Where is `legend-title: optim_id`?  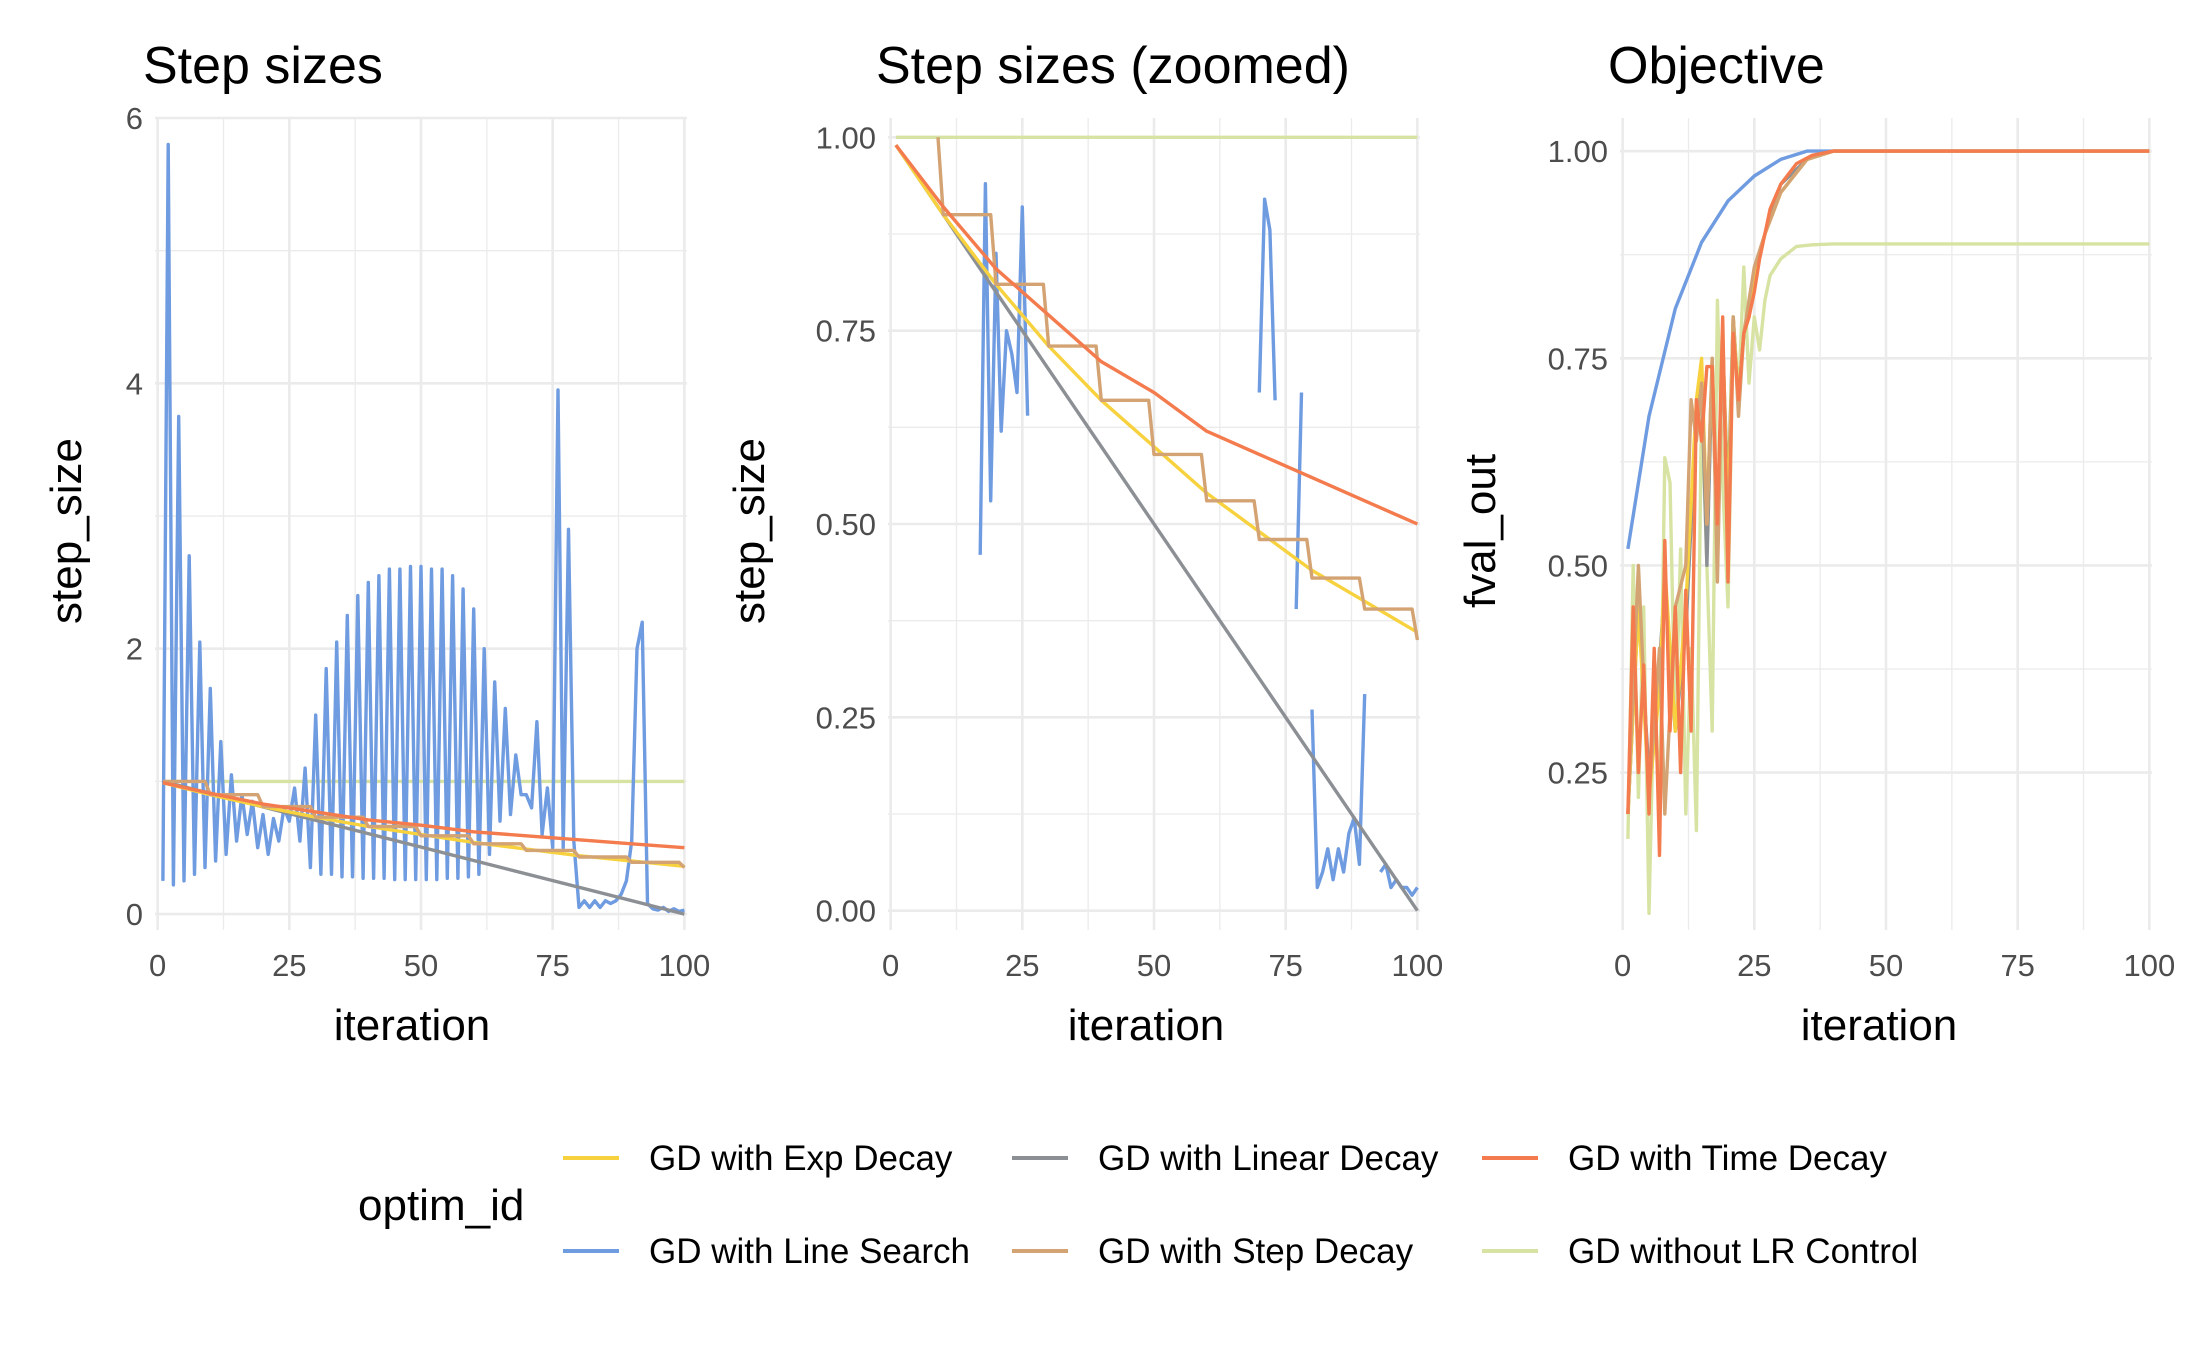 legend-title: optim_id is located at coordinates (441, 1205).